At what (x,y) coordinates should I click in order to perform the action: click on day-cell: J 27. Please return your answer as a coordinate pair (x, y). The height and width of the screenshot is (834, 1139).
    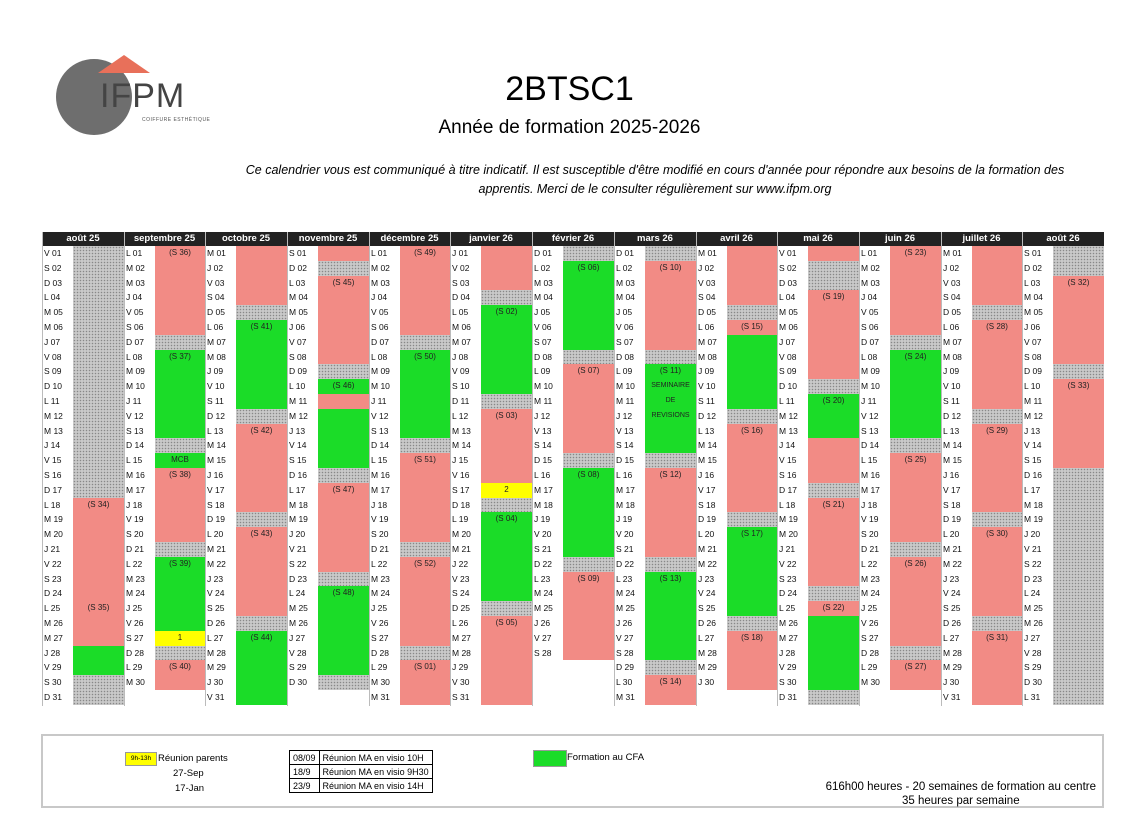
    Looking at the image, I should click on (297, 637).